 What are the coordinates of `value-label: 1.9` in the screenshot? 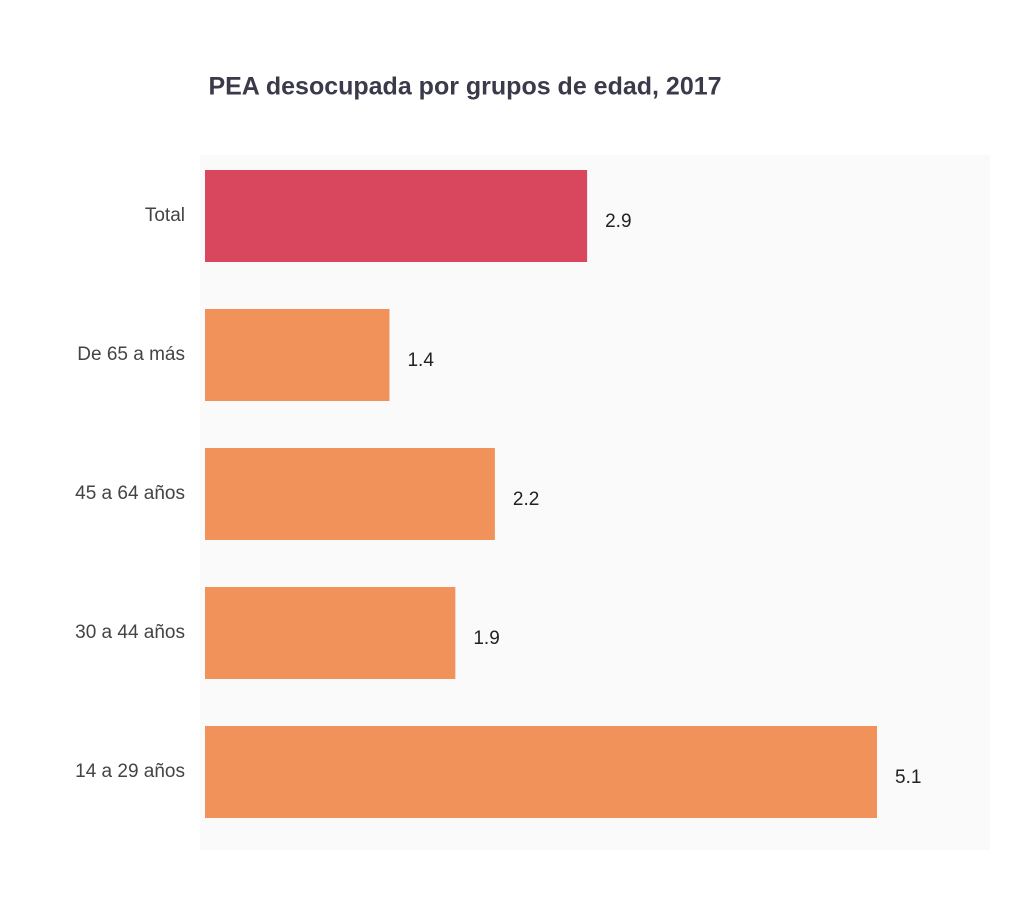 It's located at (486, 638).